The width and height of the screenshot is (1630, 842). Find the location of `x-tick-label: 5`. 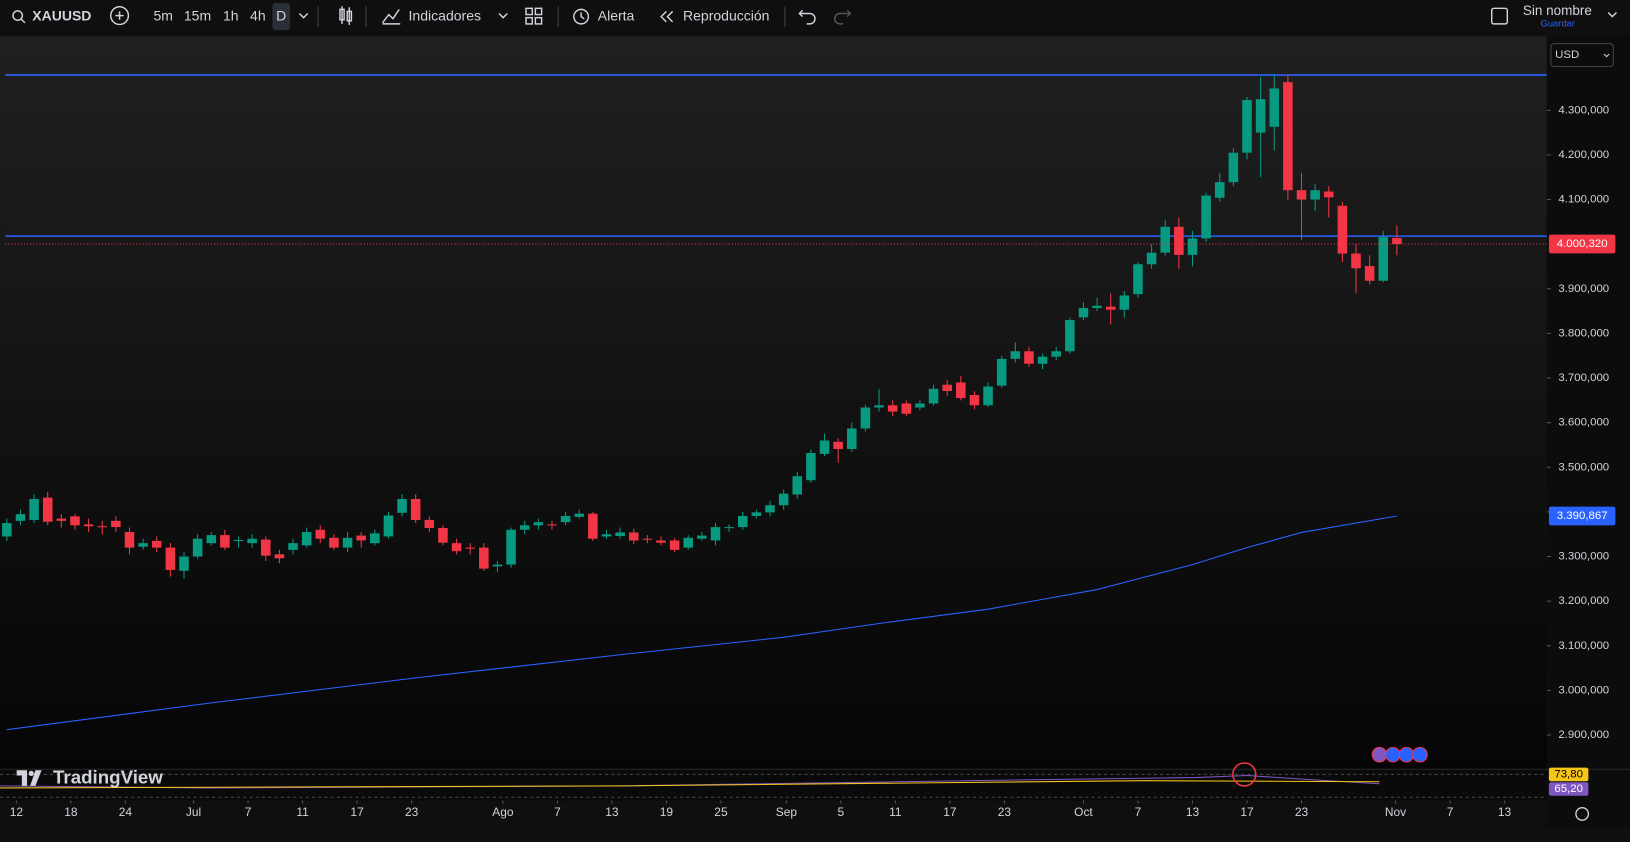

x-tick-label: 5 is located at coordinates (841, 812).